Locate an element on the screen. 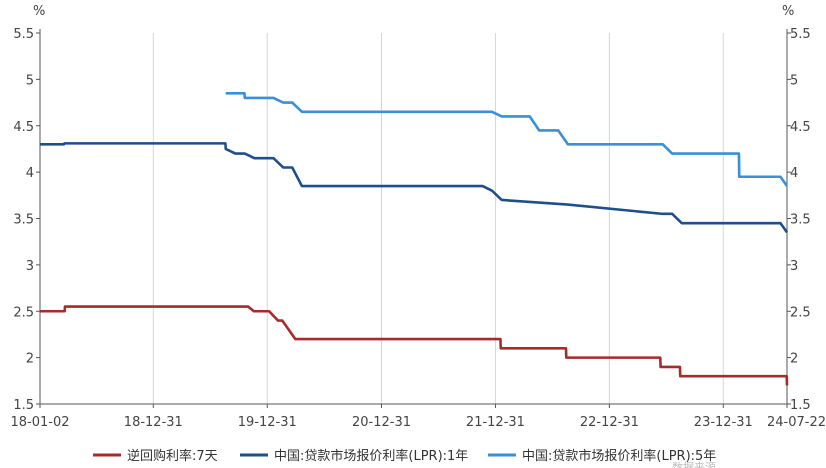  x-tick-label-2: 19-12-31 is located at coordinates (267, 422).